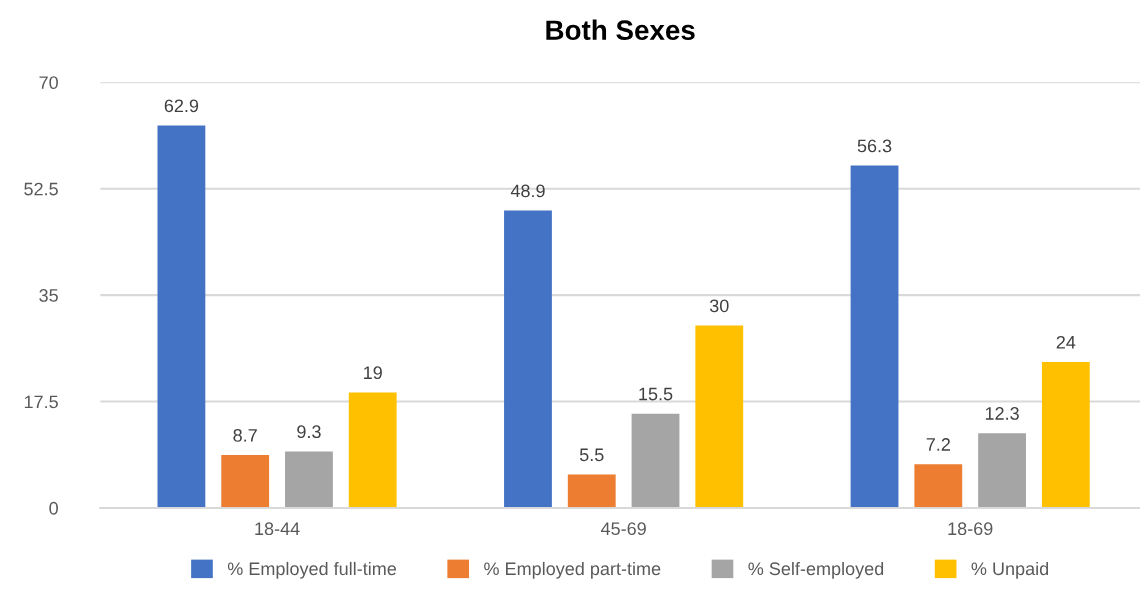  What do you see at coordinates (48, 295) in the screenshot?
I see `y-tick-label: 35` at bounding box center [48, 295].